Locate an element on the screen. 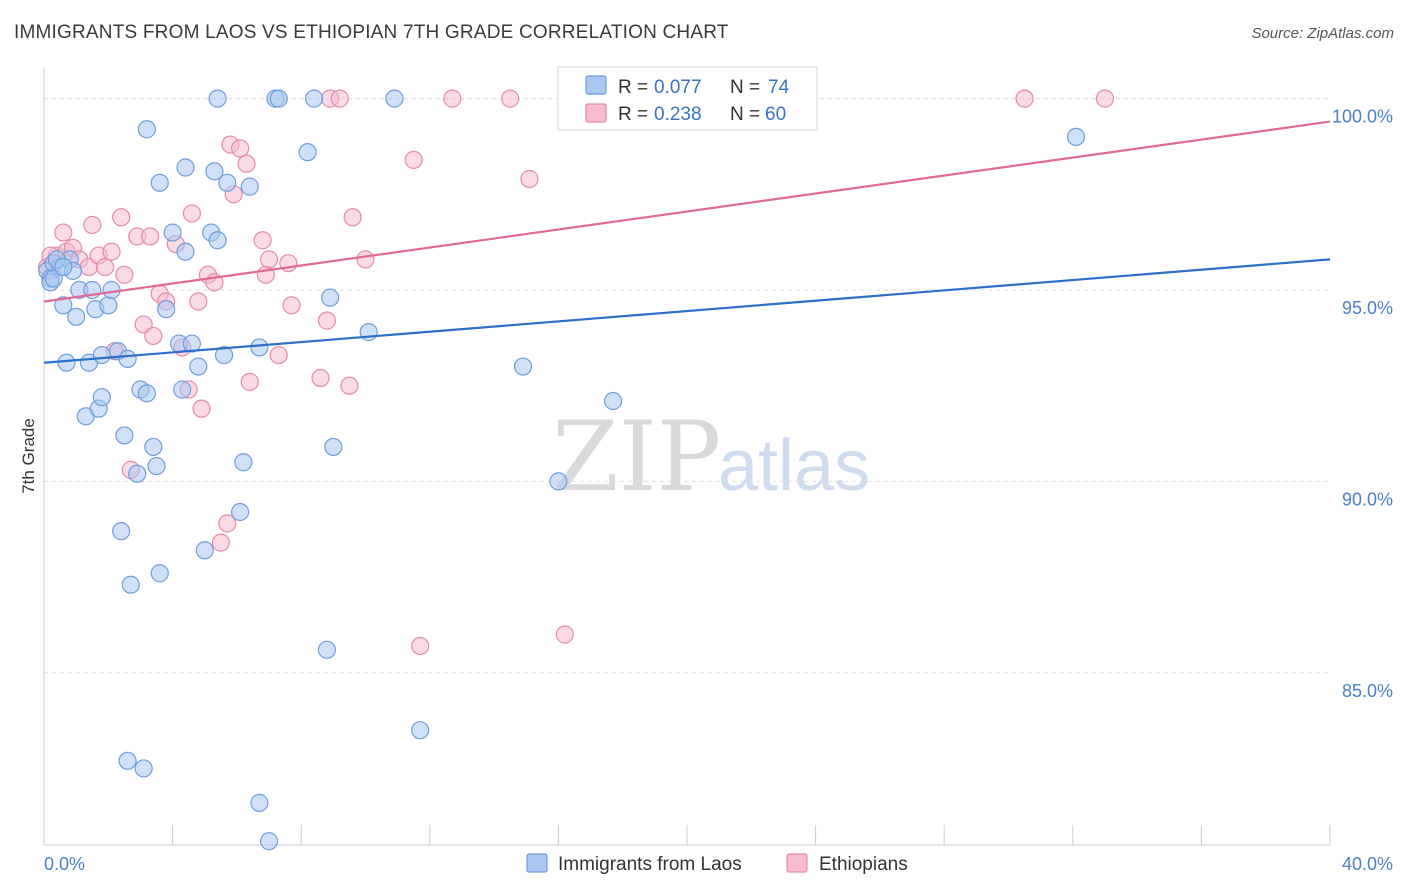 This screenshot has width=1406, height=892. legend-bottom-swatch-ethiopians is located at coordinates (797, 863).